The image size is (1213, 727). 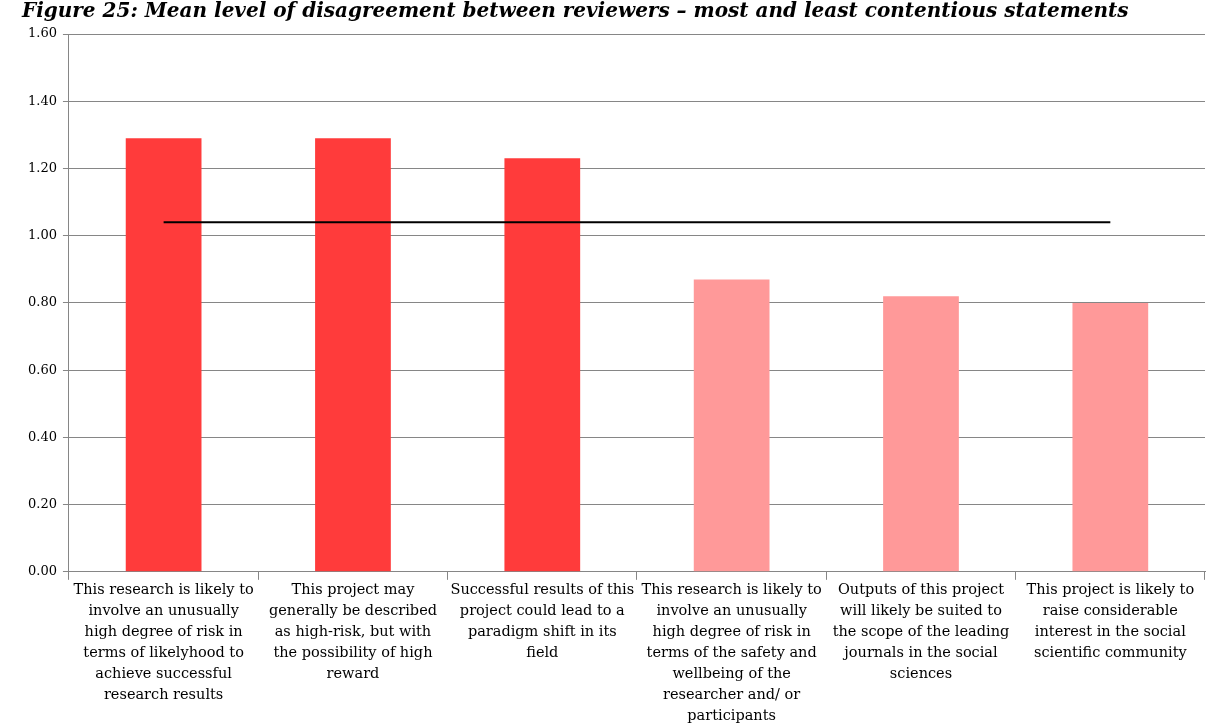 What do you see at coordinates (921, 631) in the screenshot?
I see `x-tick-label: Outputs of this project will likely be suited to the scope of the leading journals in the social sciences` at bounding box center [921, 631].